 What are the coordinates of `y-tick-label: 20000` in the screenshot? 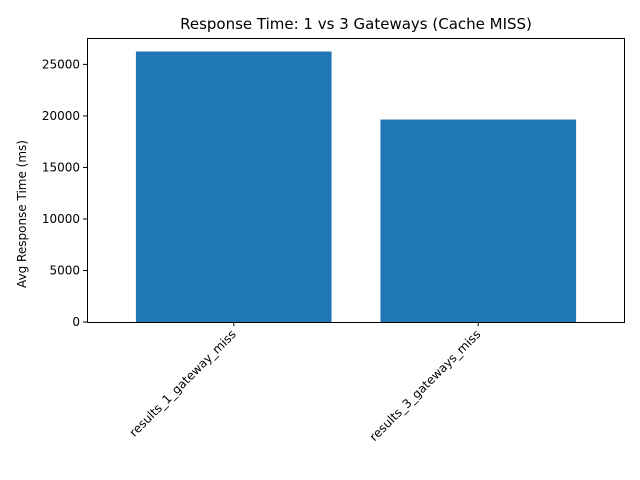 It's located at (61, 116).